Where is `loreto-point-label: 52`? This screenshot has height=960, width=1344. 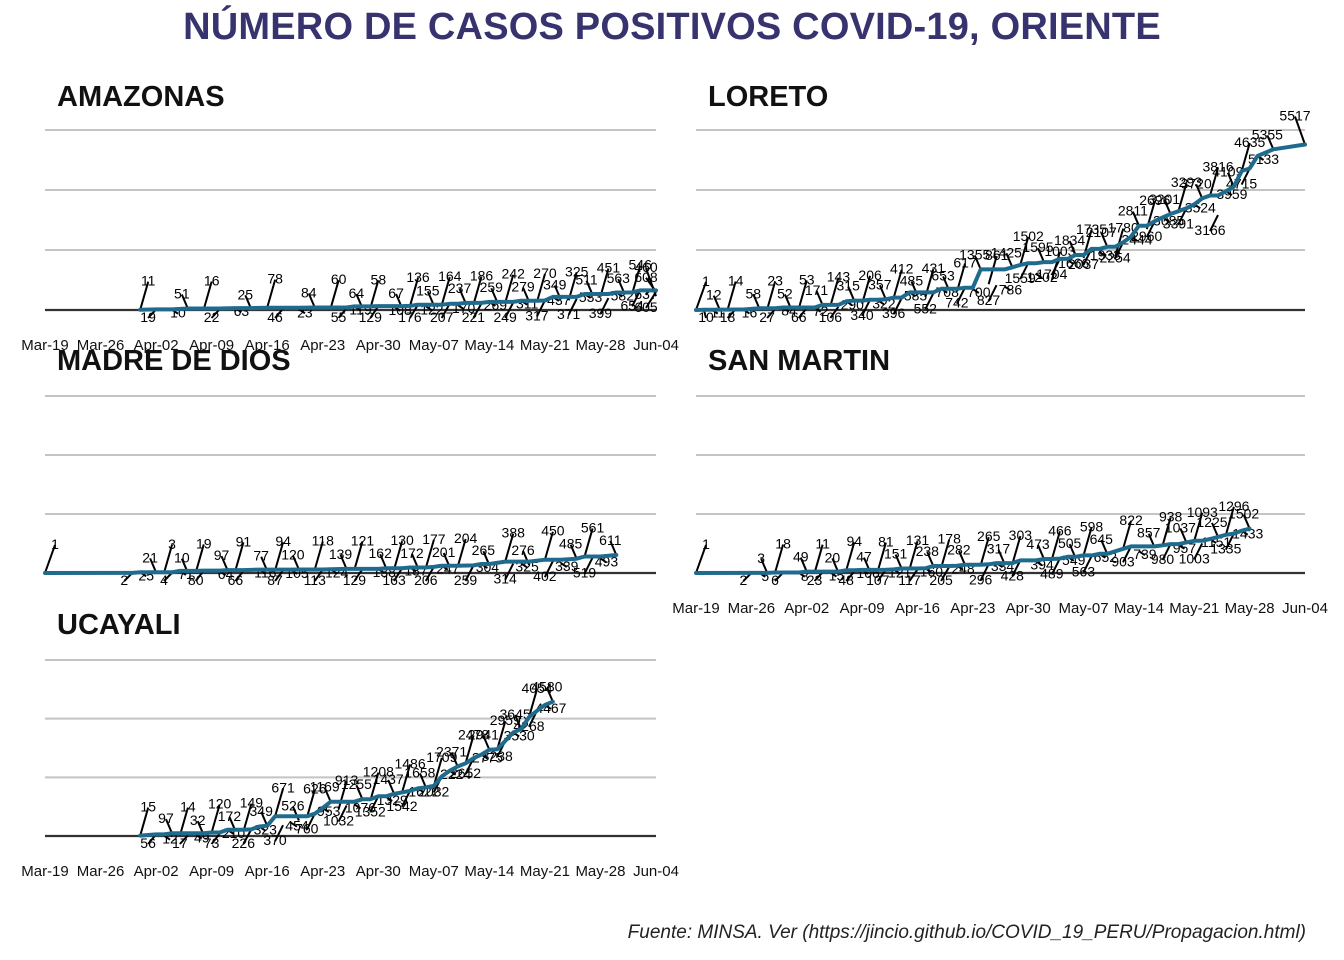 loreto-point-label: 52 is located at coordinates (785, 293).